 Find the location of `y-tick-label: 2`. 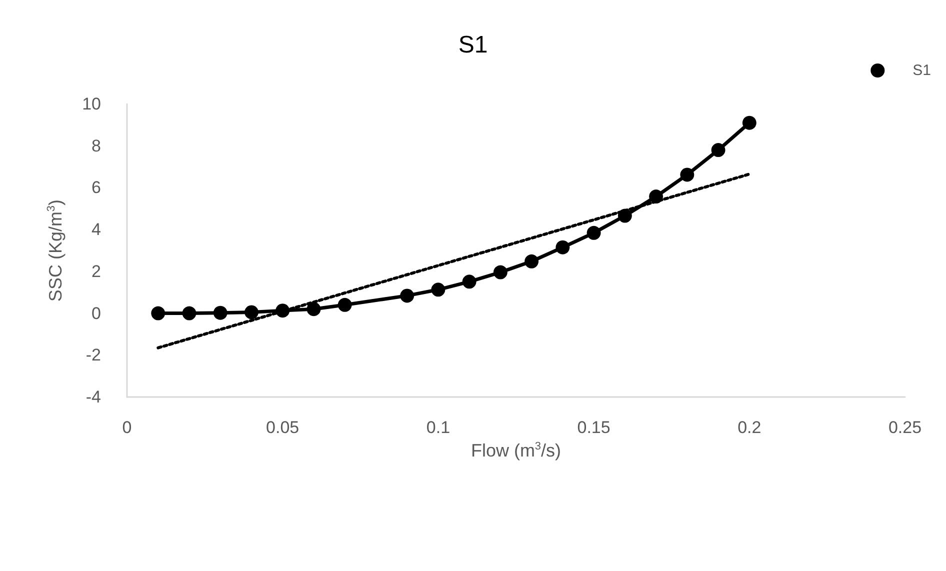

y-tick-label: 2 is located at coordinates (96, 271).